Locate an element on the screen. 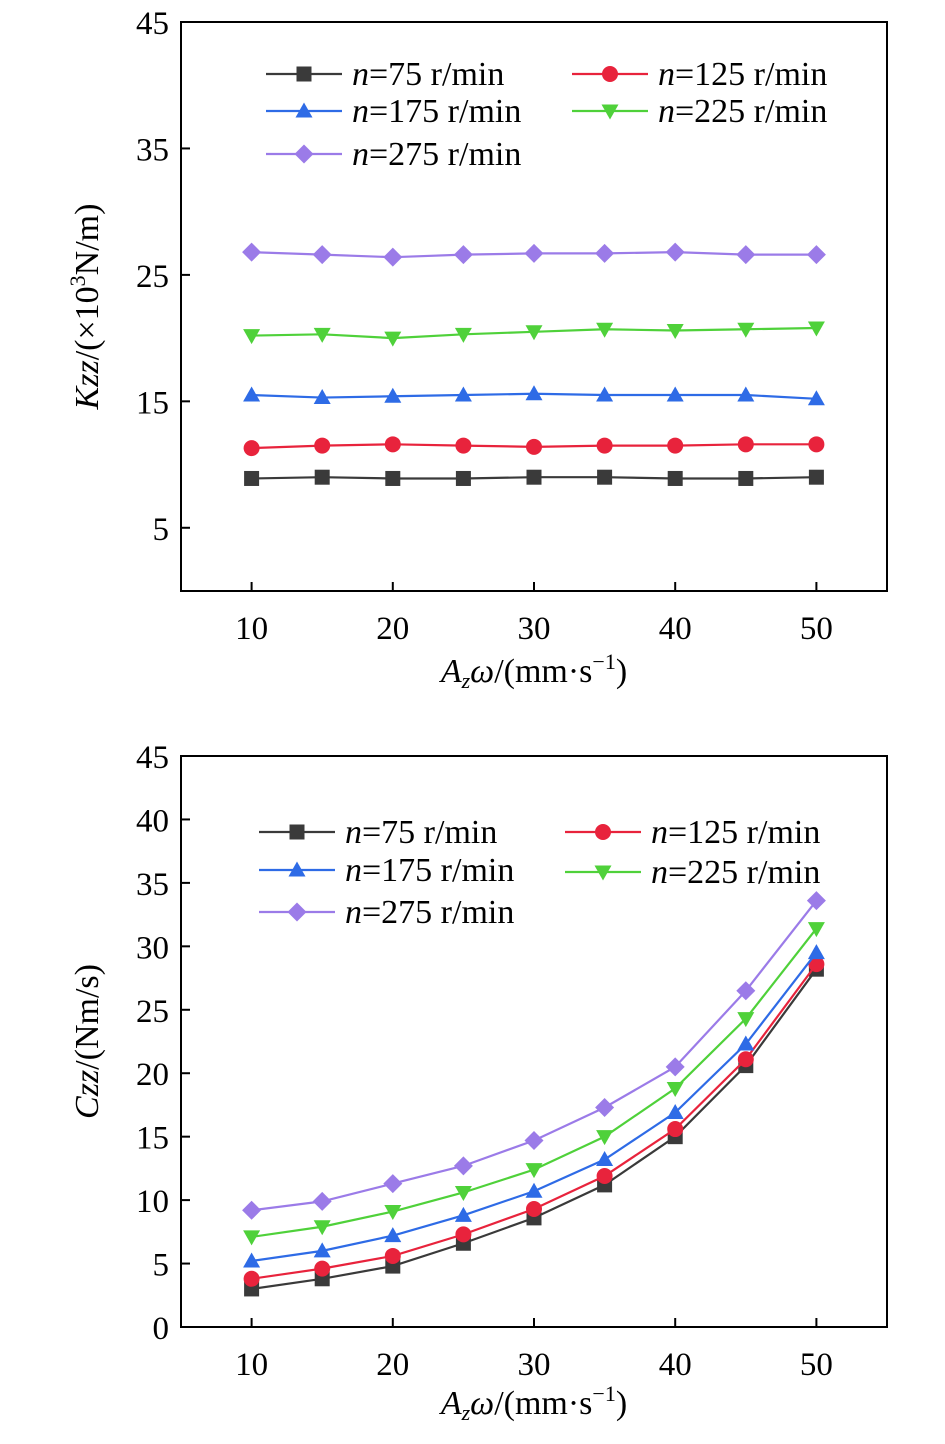 The height and width of the screenshot is (1444, 945). legend-item: n=125 r/min is located at coordinates (699, 74).